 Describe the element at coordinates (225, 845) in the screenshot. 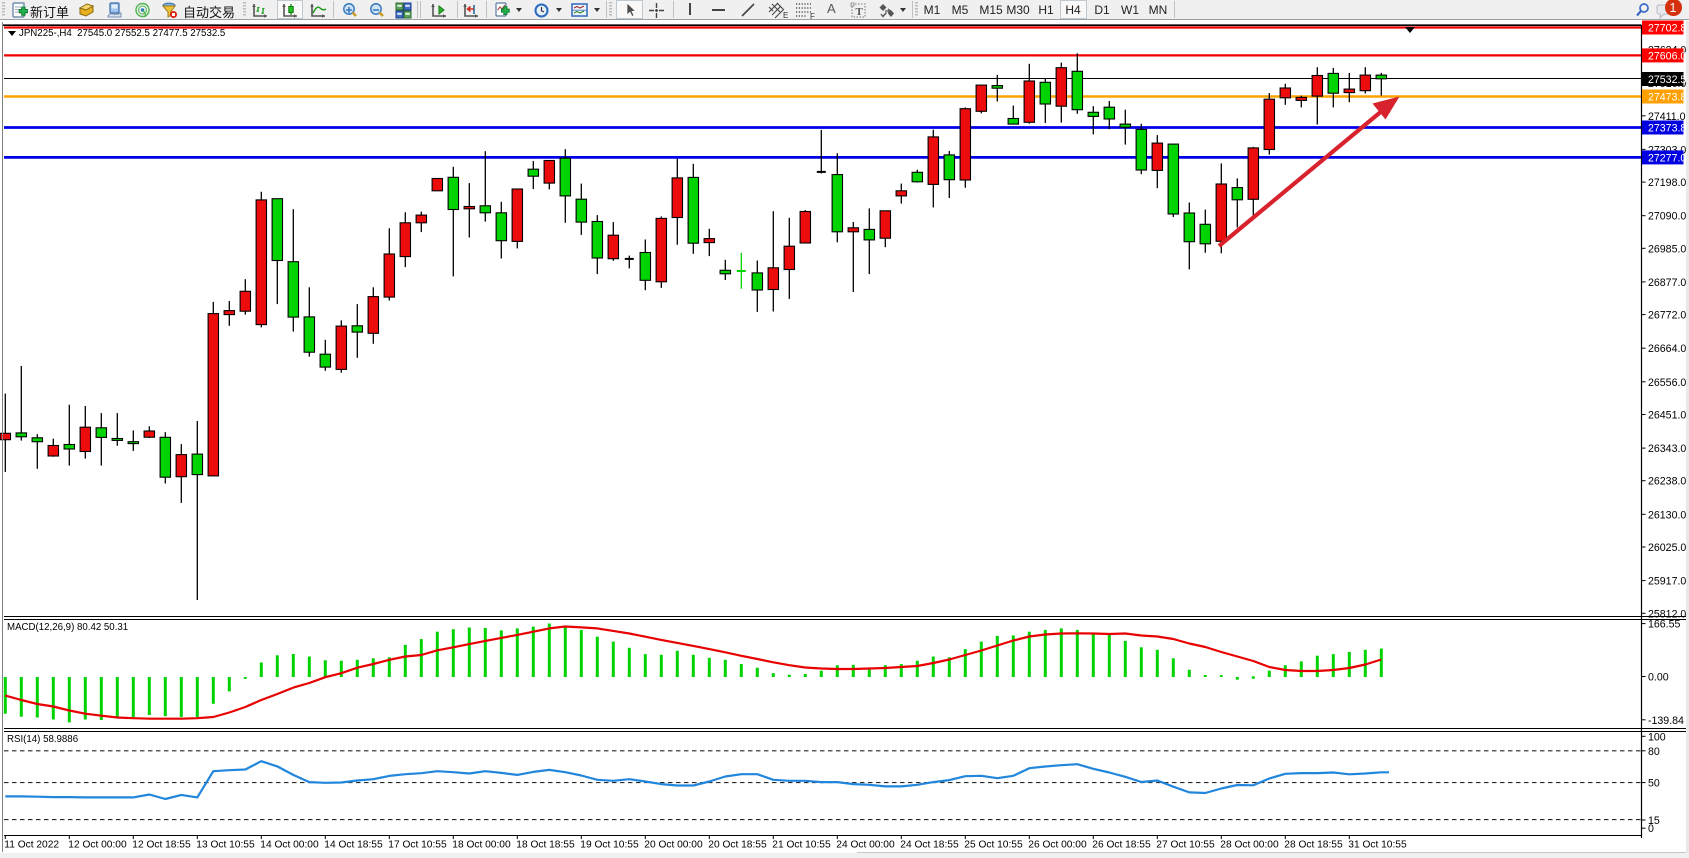

I see `svg-text: 13 Oct 10:55` at that location.